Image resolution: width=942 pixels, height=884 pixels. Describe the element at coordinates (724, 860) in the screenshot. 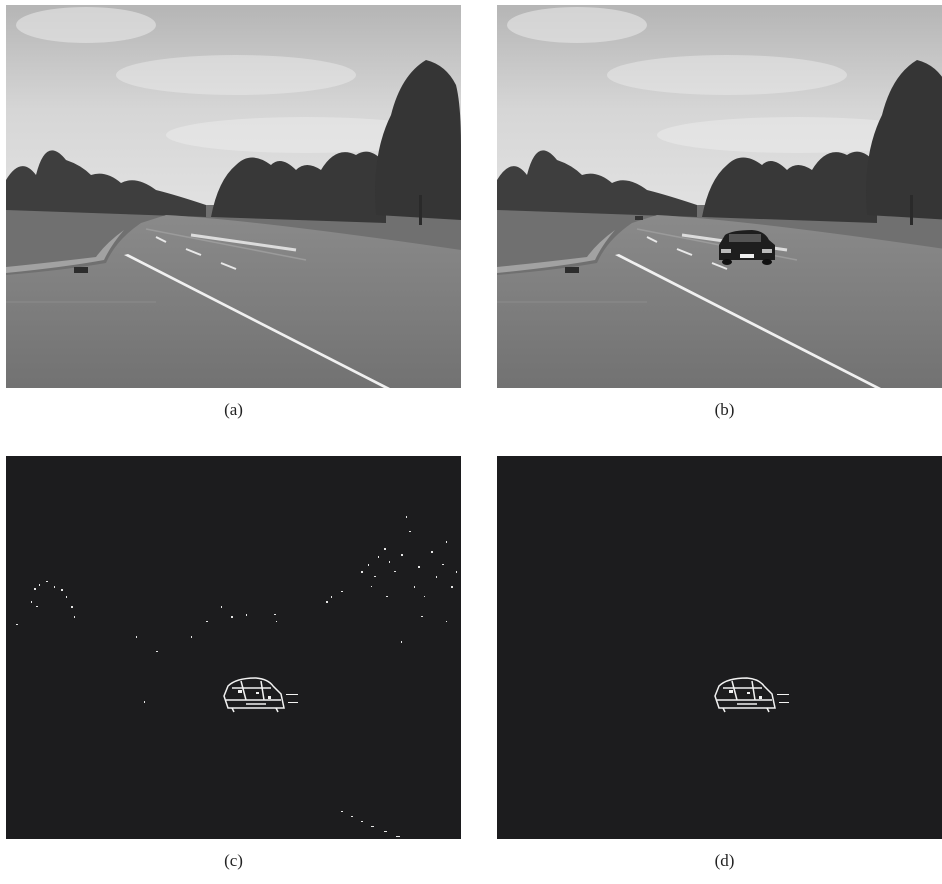

I see `caption-d: (d)` at that location.